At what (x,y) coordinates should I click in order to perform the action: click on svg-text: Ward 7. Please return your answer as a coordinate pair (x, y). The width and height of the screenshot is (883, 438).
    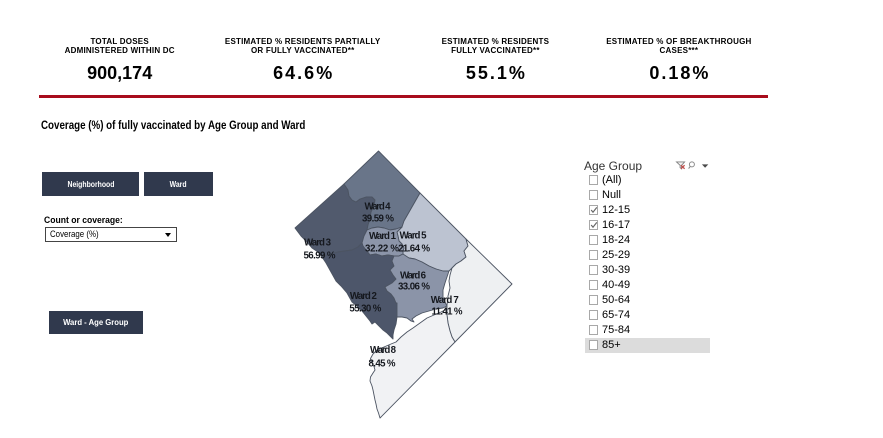
    Looking at the image, I should click on (445, 300).